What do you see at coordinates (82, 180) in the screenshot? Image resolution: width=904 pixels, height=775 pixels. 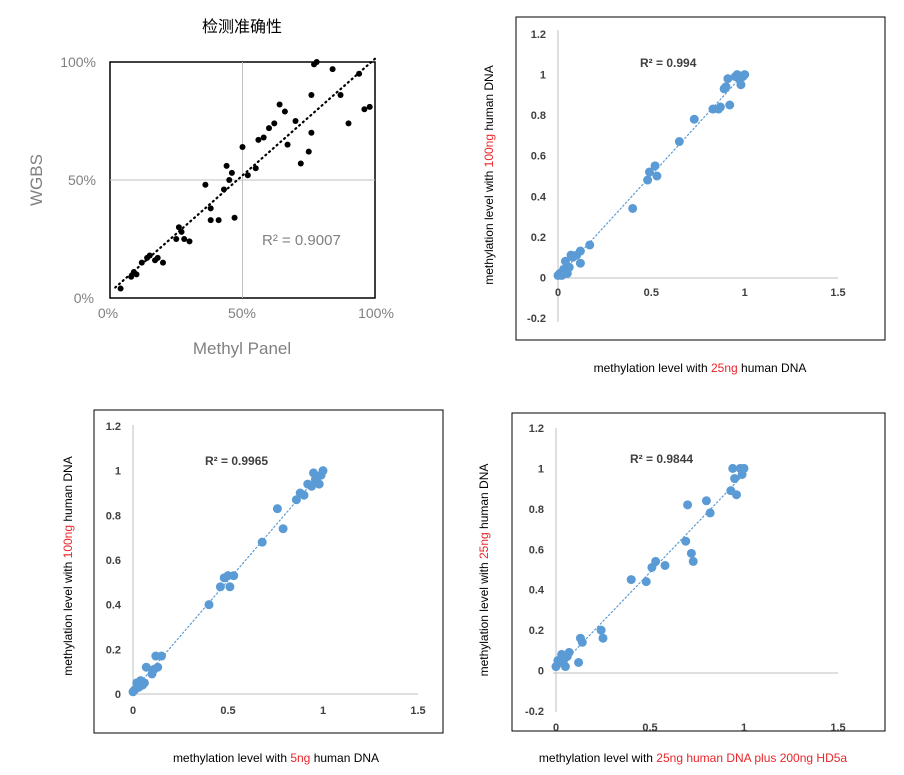 I see `chart-a-ytick-50: 50%` at bounding box center [82, 180].